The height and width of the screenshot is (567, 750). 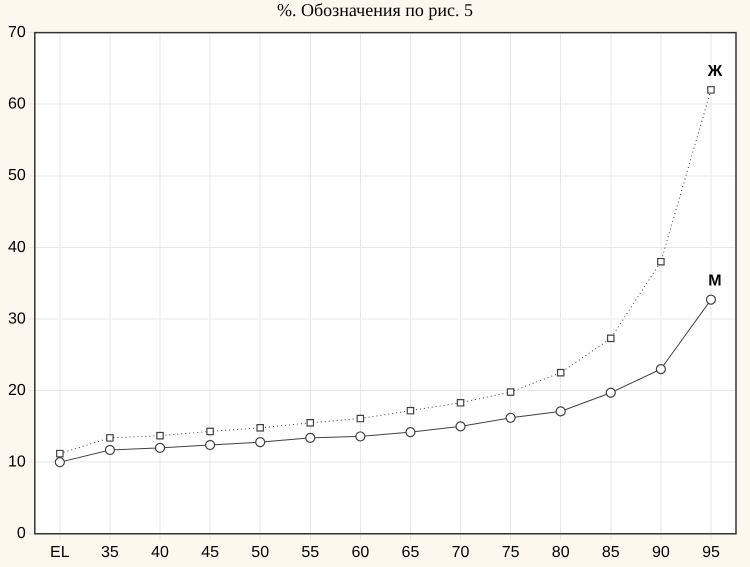 I want to click on y-tick-label: 10, so click(x=17, y=462).